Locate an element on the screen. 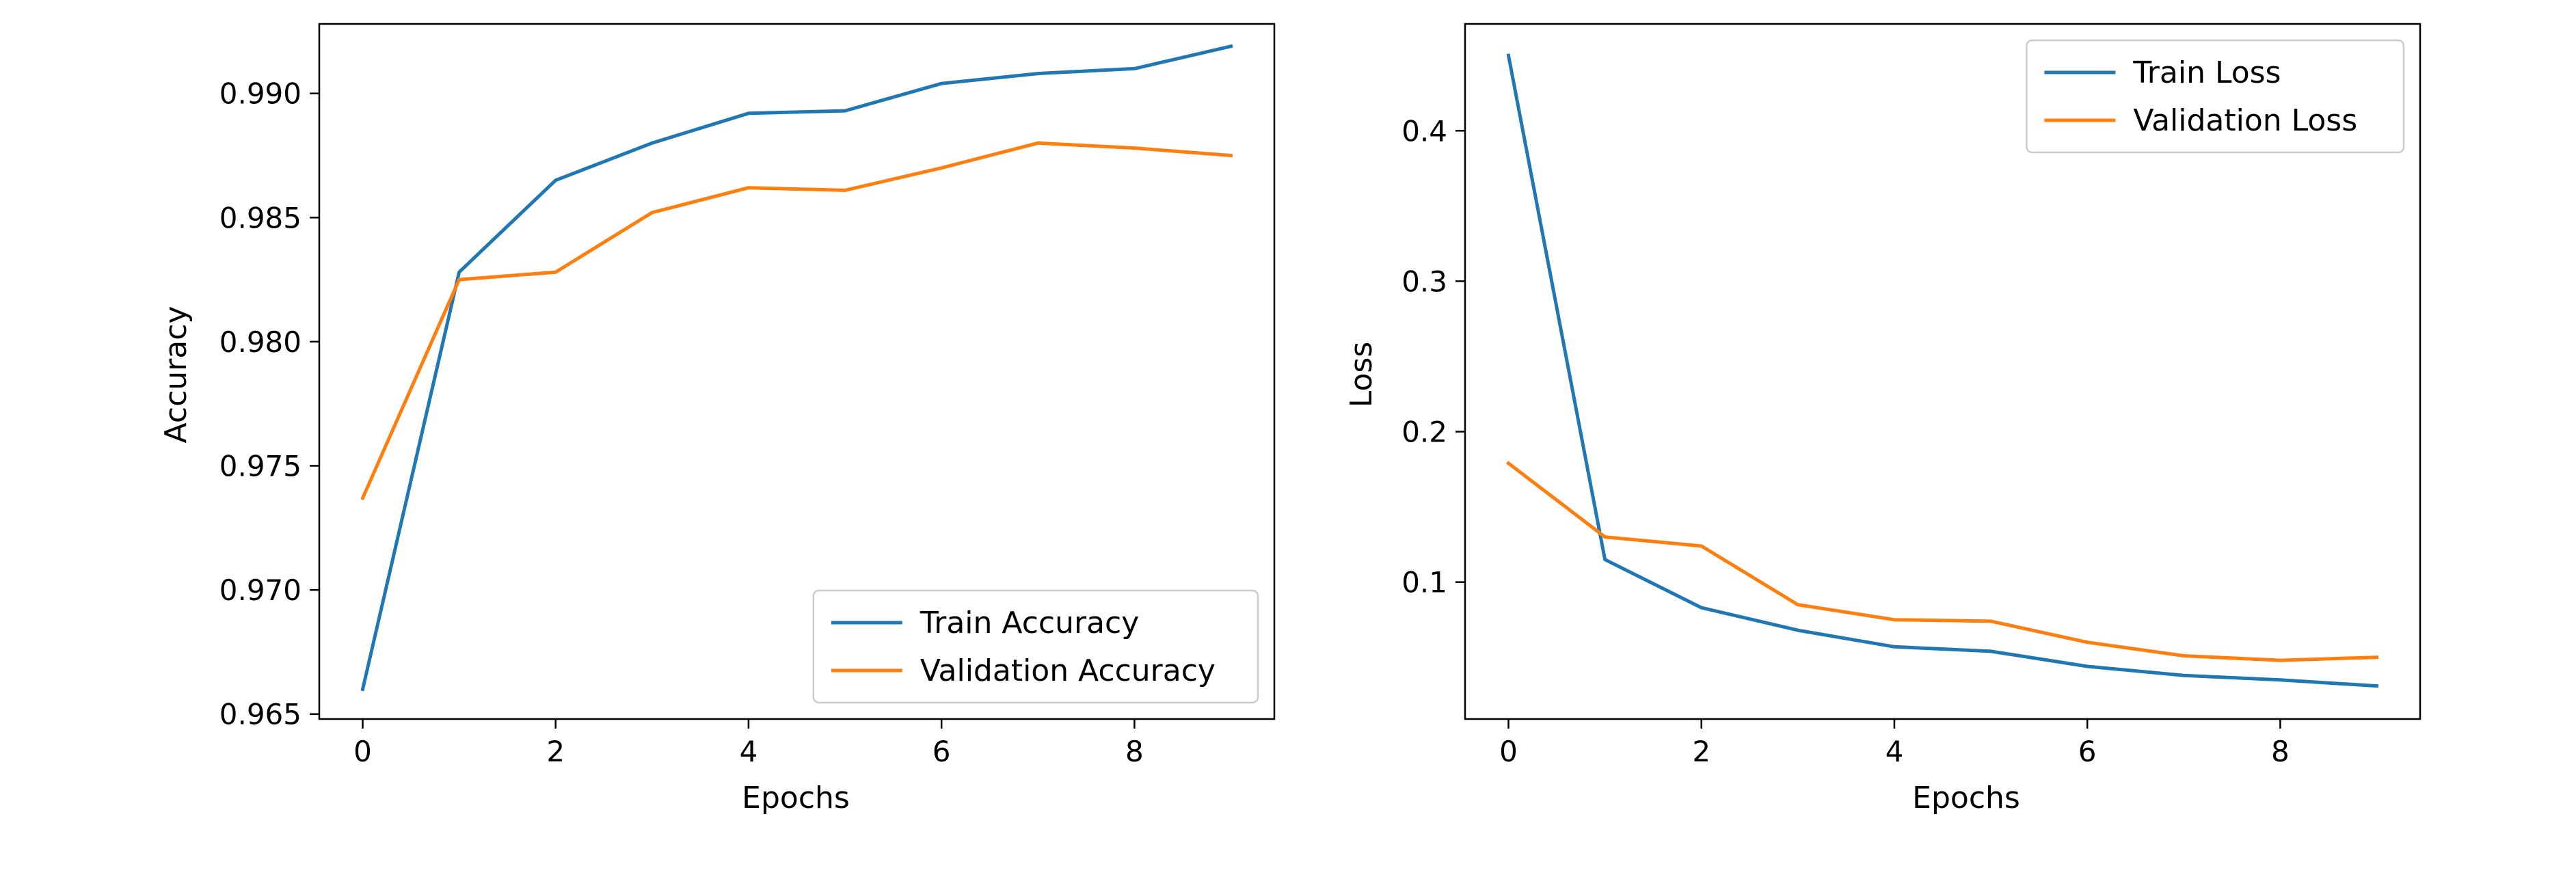 This screenshot has width=2576, height=894. accuracy-legend: Train Accuracy Validation Accuracy is located at coordinates (1035, 647).